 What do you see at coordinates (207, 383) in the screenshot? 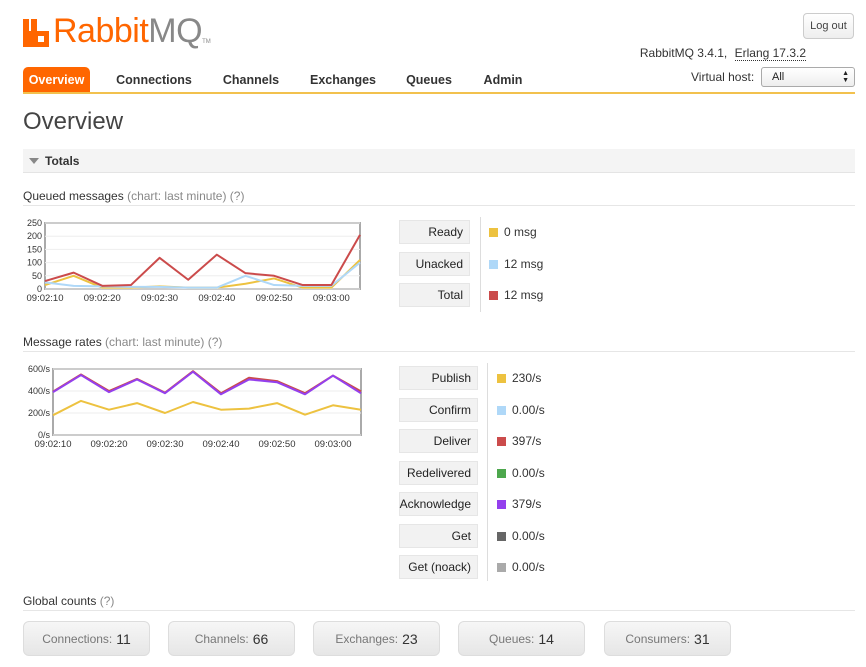
I see `rates-series-acknowledge` at bounding box center [207, 383].